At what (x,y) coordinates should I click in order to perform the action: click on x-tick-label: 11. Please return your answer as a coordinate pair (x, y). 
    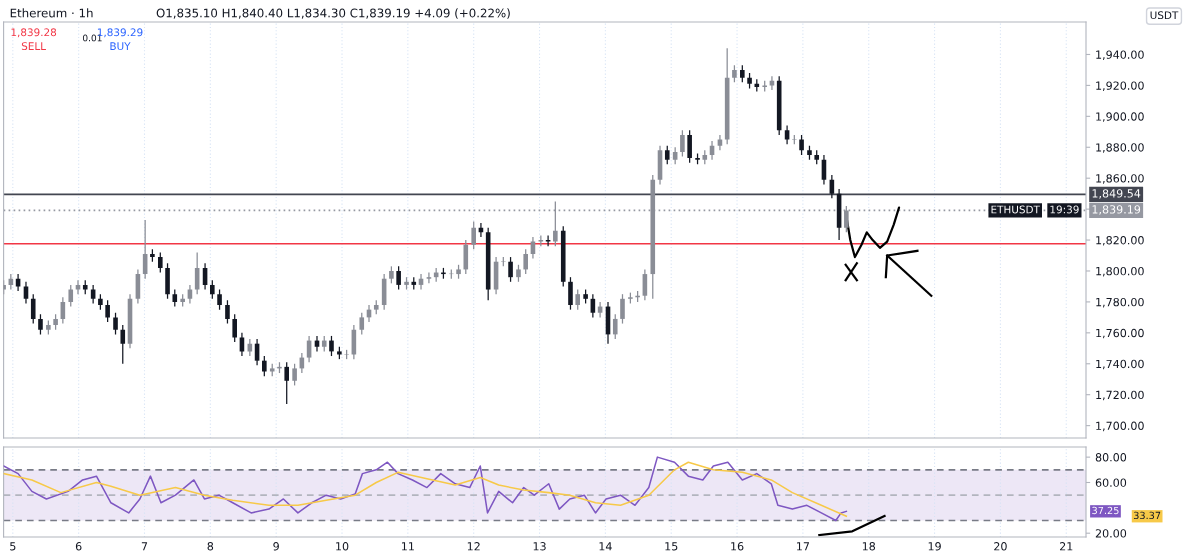
    Looking at the image, I should click on (408, 546).